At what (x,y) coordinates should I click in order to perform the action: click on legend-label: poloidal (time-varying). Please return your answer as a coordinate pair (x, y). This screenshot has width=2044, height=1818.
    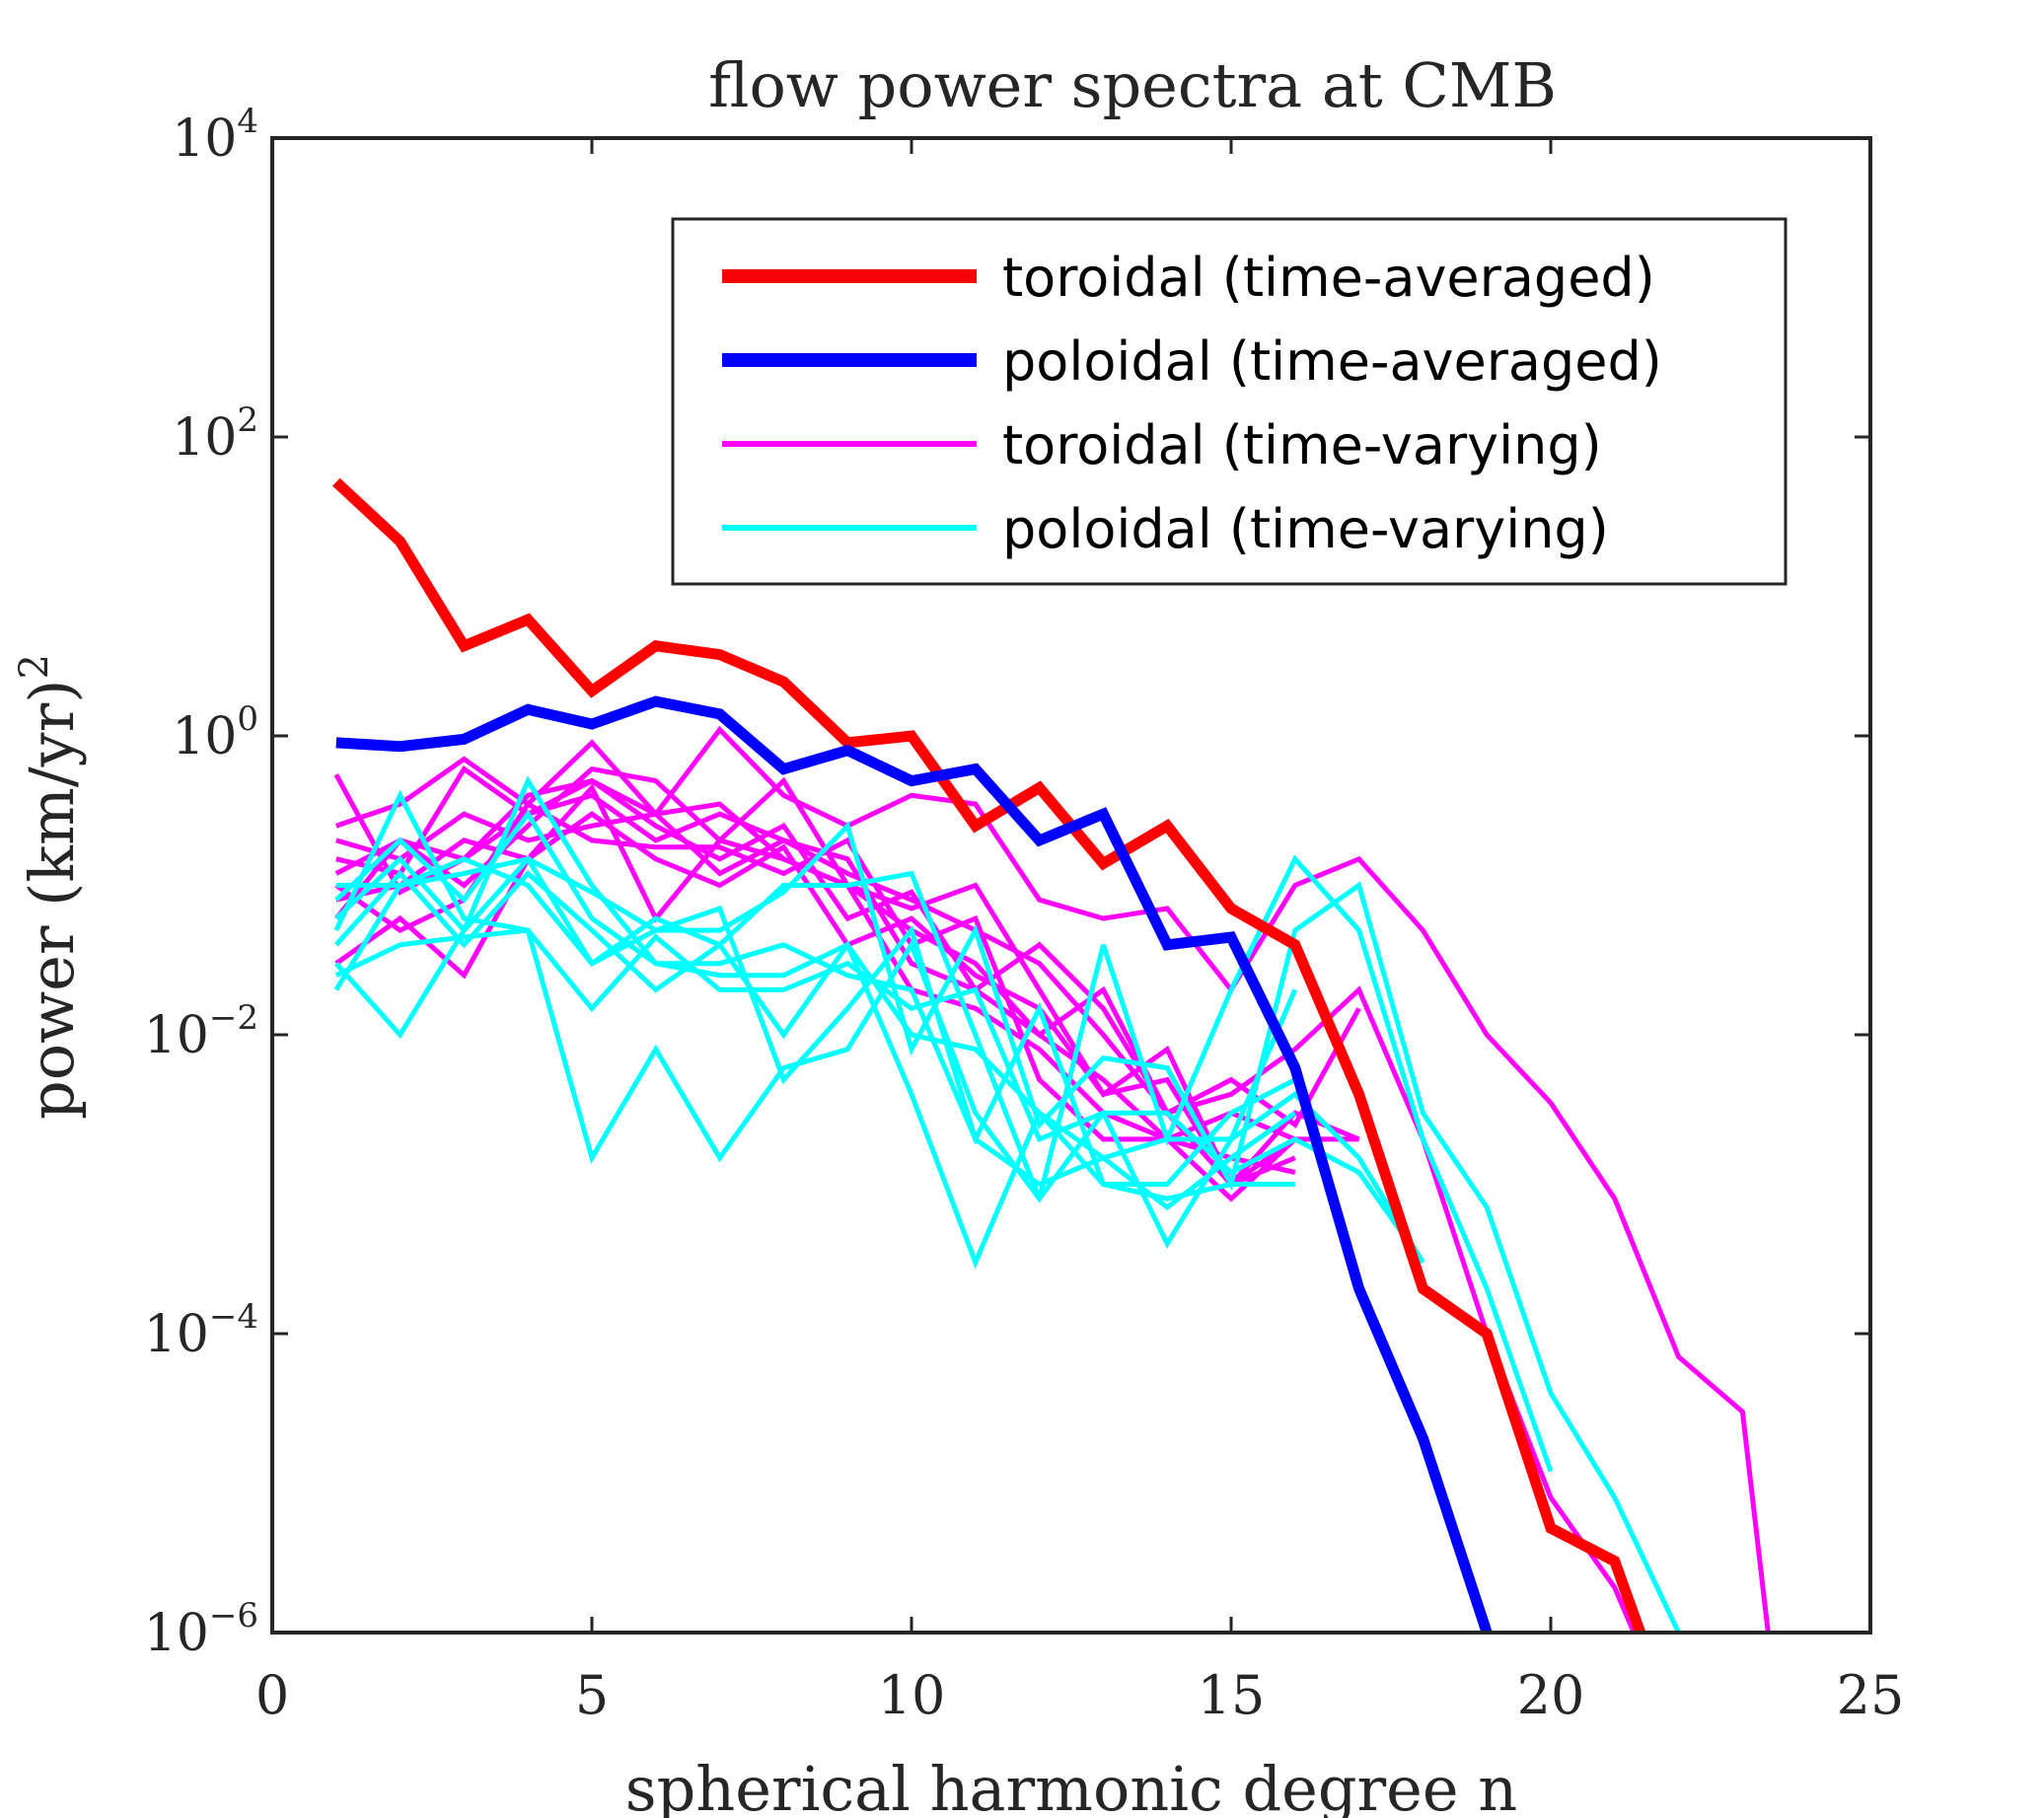
    Looking at the image, I should click on (1306, 529).